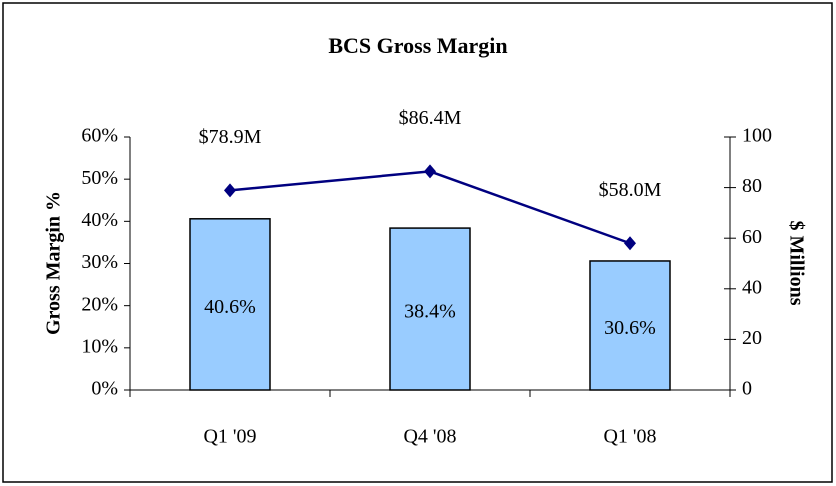 The image size is (836, 486). Describe the element at coordinates (747, 389) in the screenshot. I see `y2-tick-label: 0` at that location.